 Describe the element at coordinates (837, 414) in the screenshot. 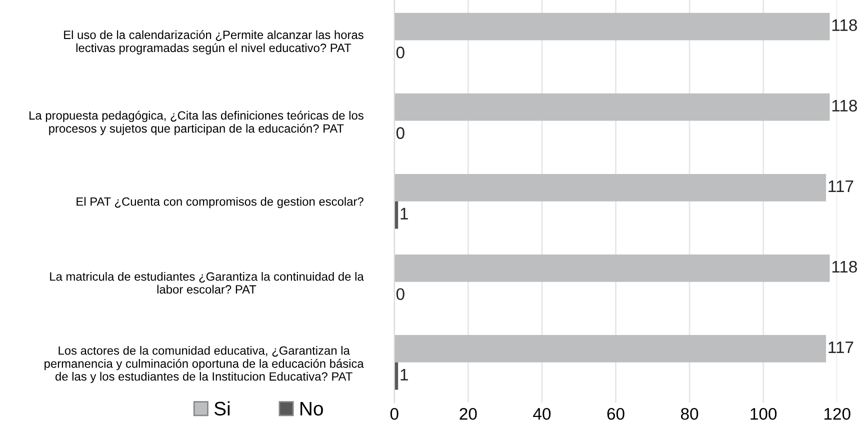

I see `x-tick-label: 120` at that location.